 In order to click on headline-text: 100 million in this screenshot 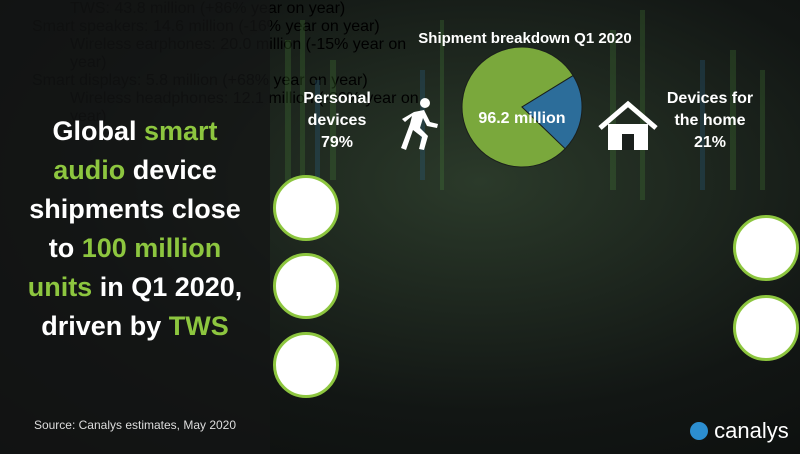, I will do `click(151, 248)`.